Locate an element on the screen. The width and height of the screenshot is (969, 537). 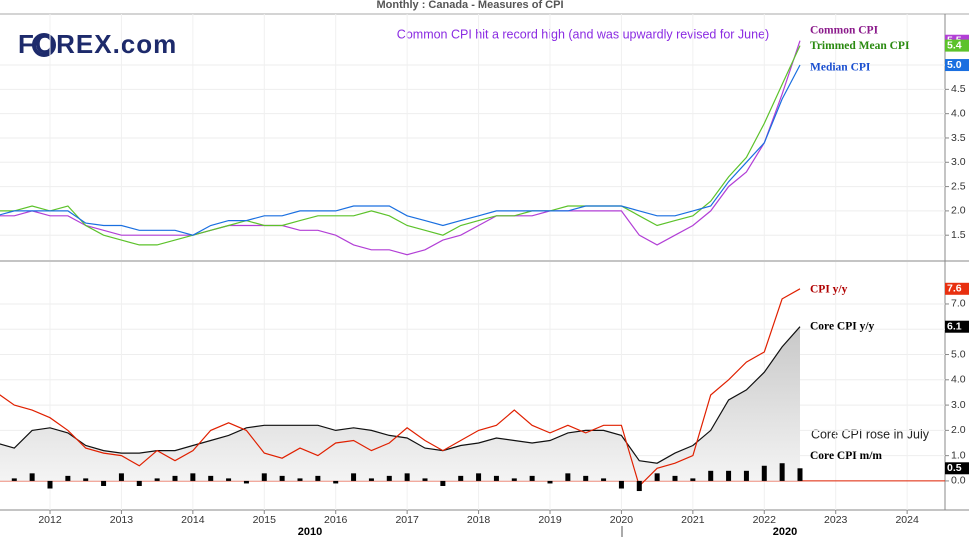
annotation: Core CPI rose in July is located at coordinates (870, 434).